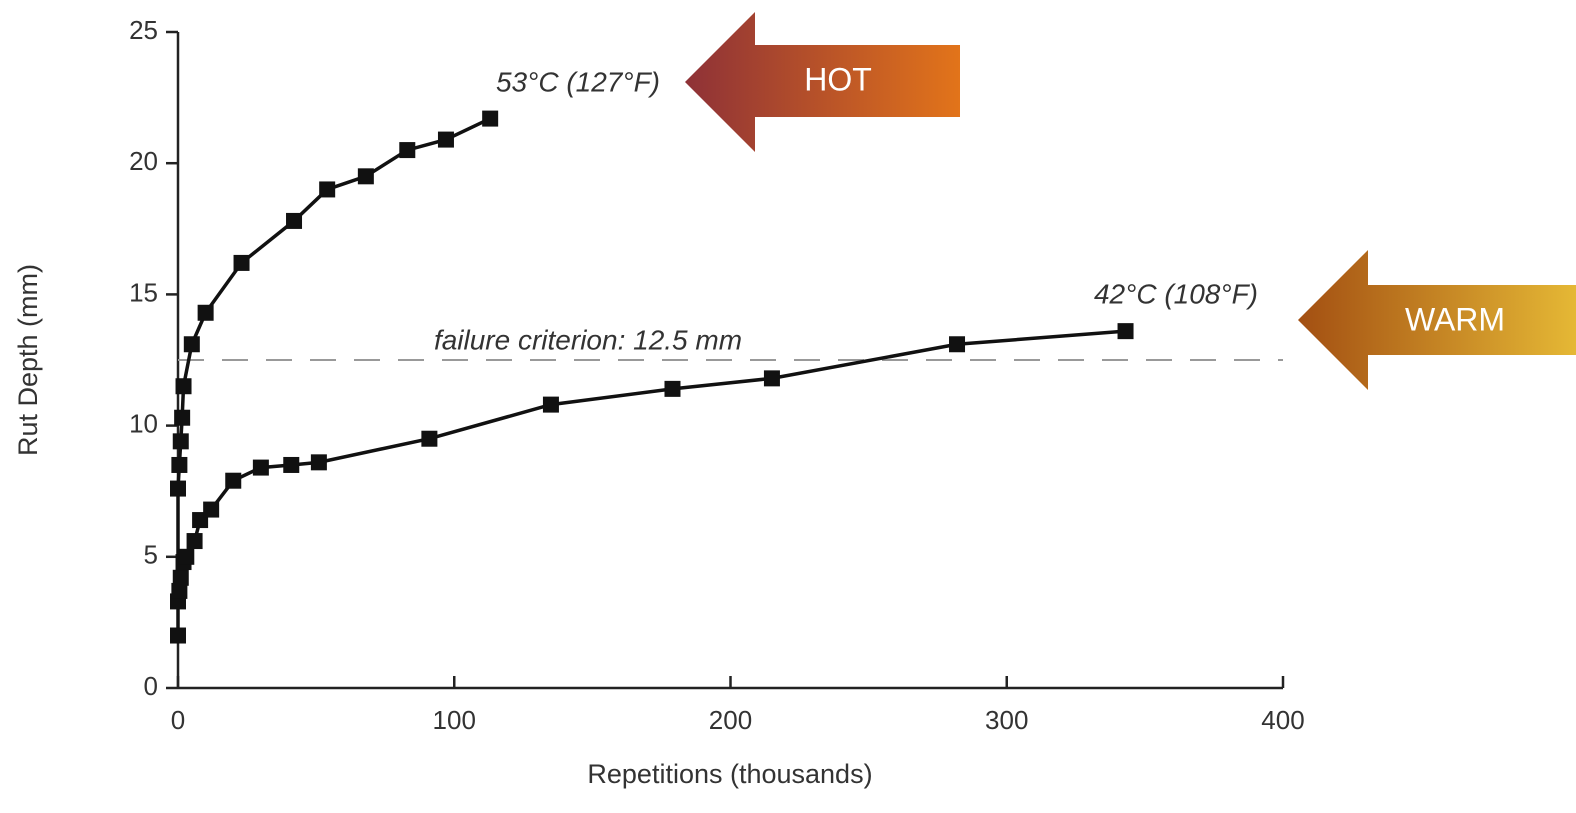 This screenshot has width=1576, height=813. I want to click on x-tick-label: 200, so click(730, 720).